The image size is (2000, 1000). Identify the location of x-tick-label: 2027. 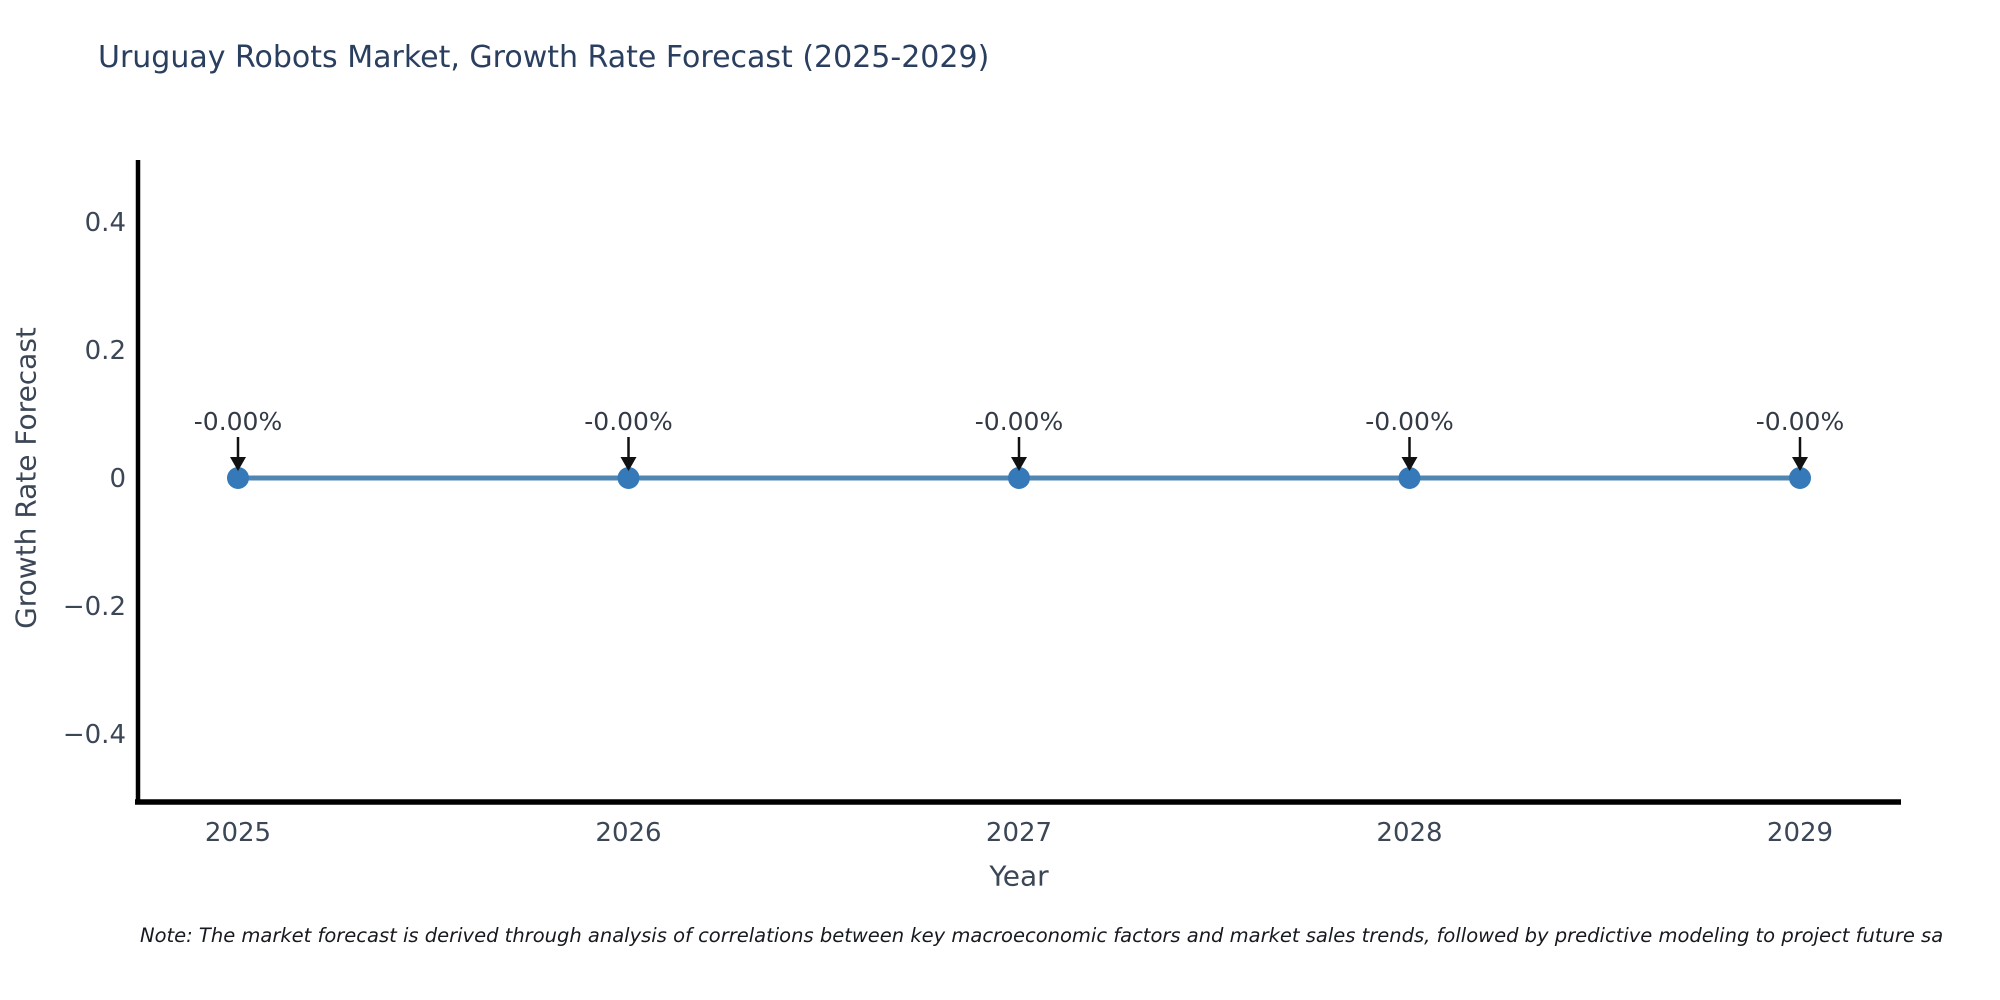
(1019, 833).